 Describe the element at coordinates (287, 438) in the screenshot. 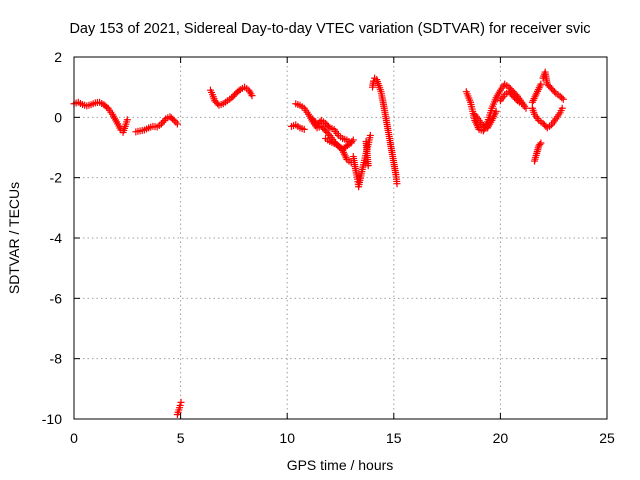

I see `x-tick-label: 10` at that location.